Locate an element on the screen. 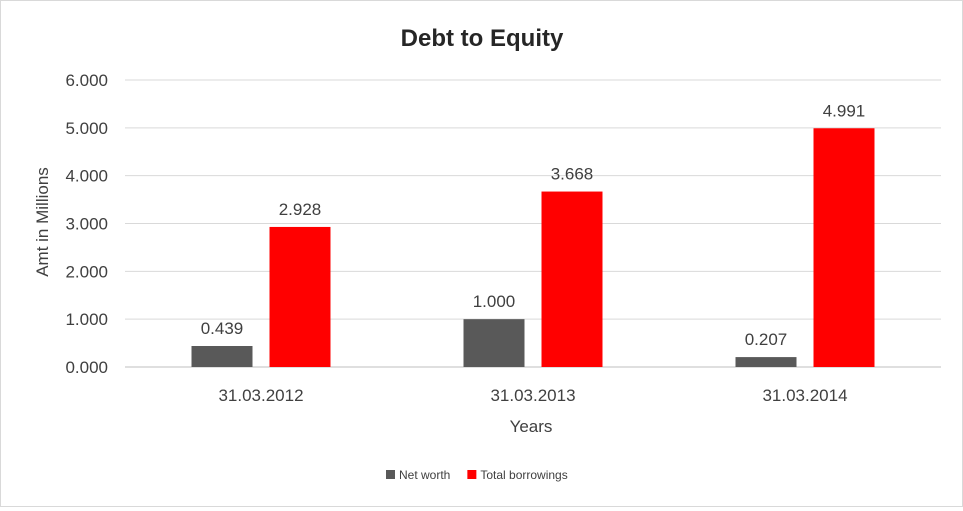 This screenshot has height=511, width=963. data-label: 2.928 is located at coordinates (300, 209).